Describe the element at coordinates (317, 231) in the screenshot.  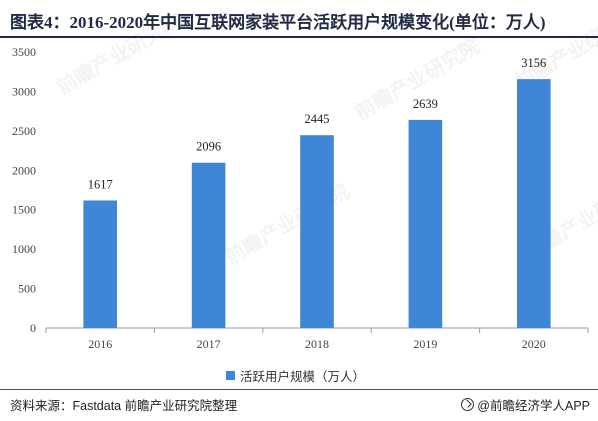
I see `bar-2018` at that location.